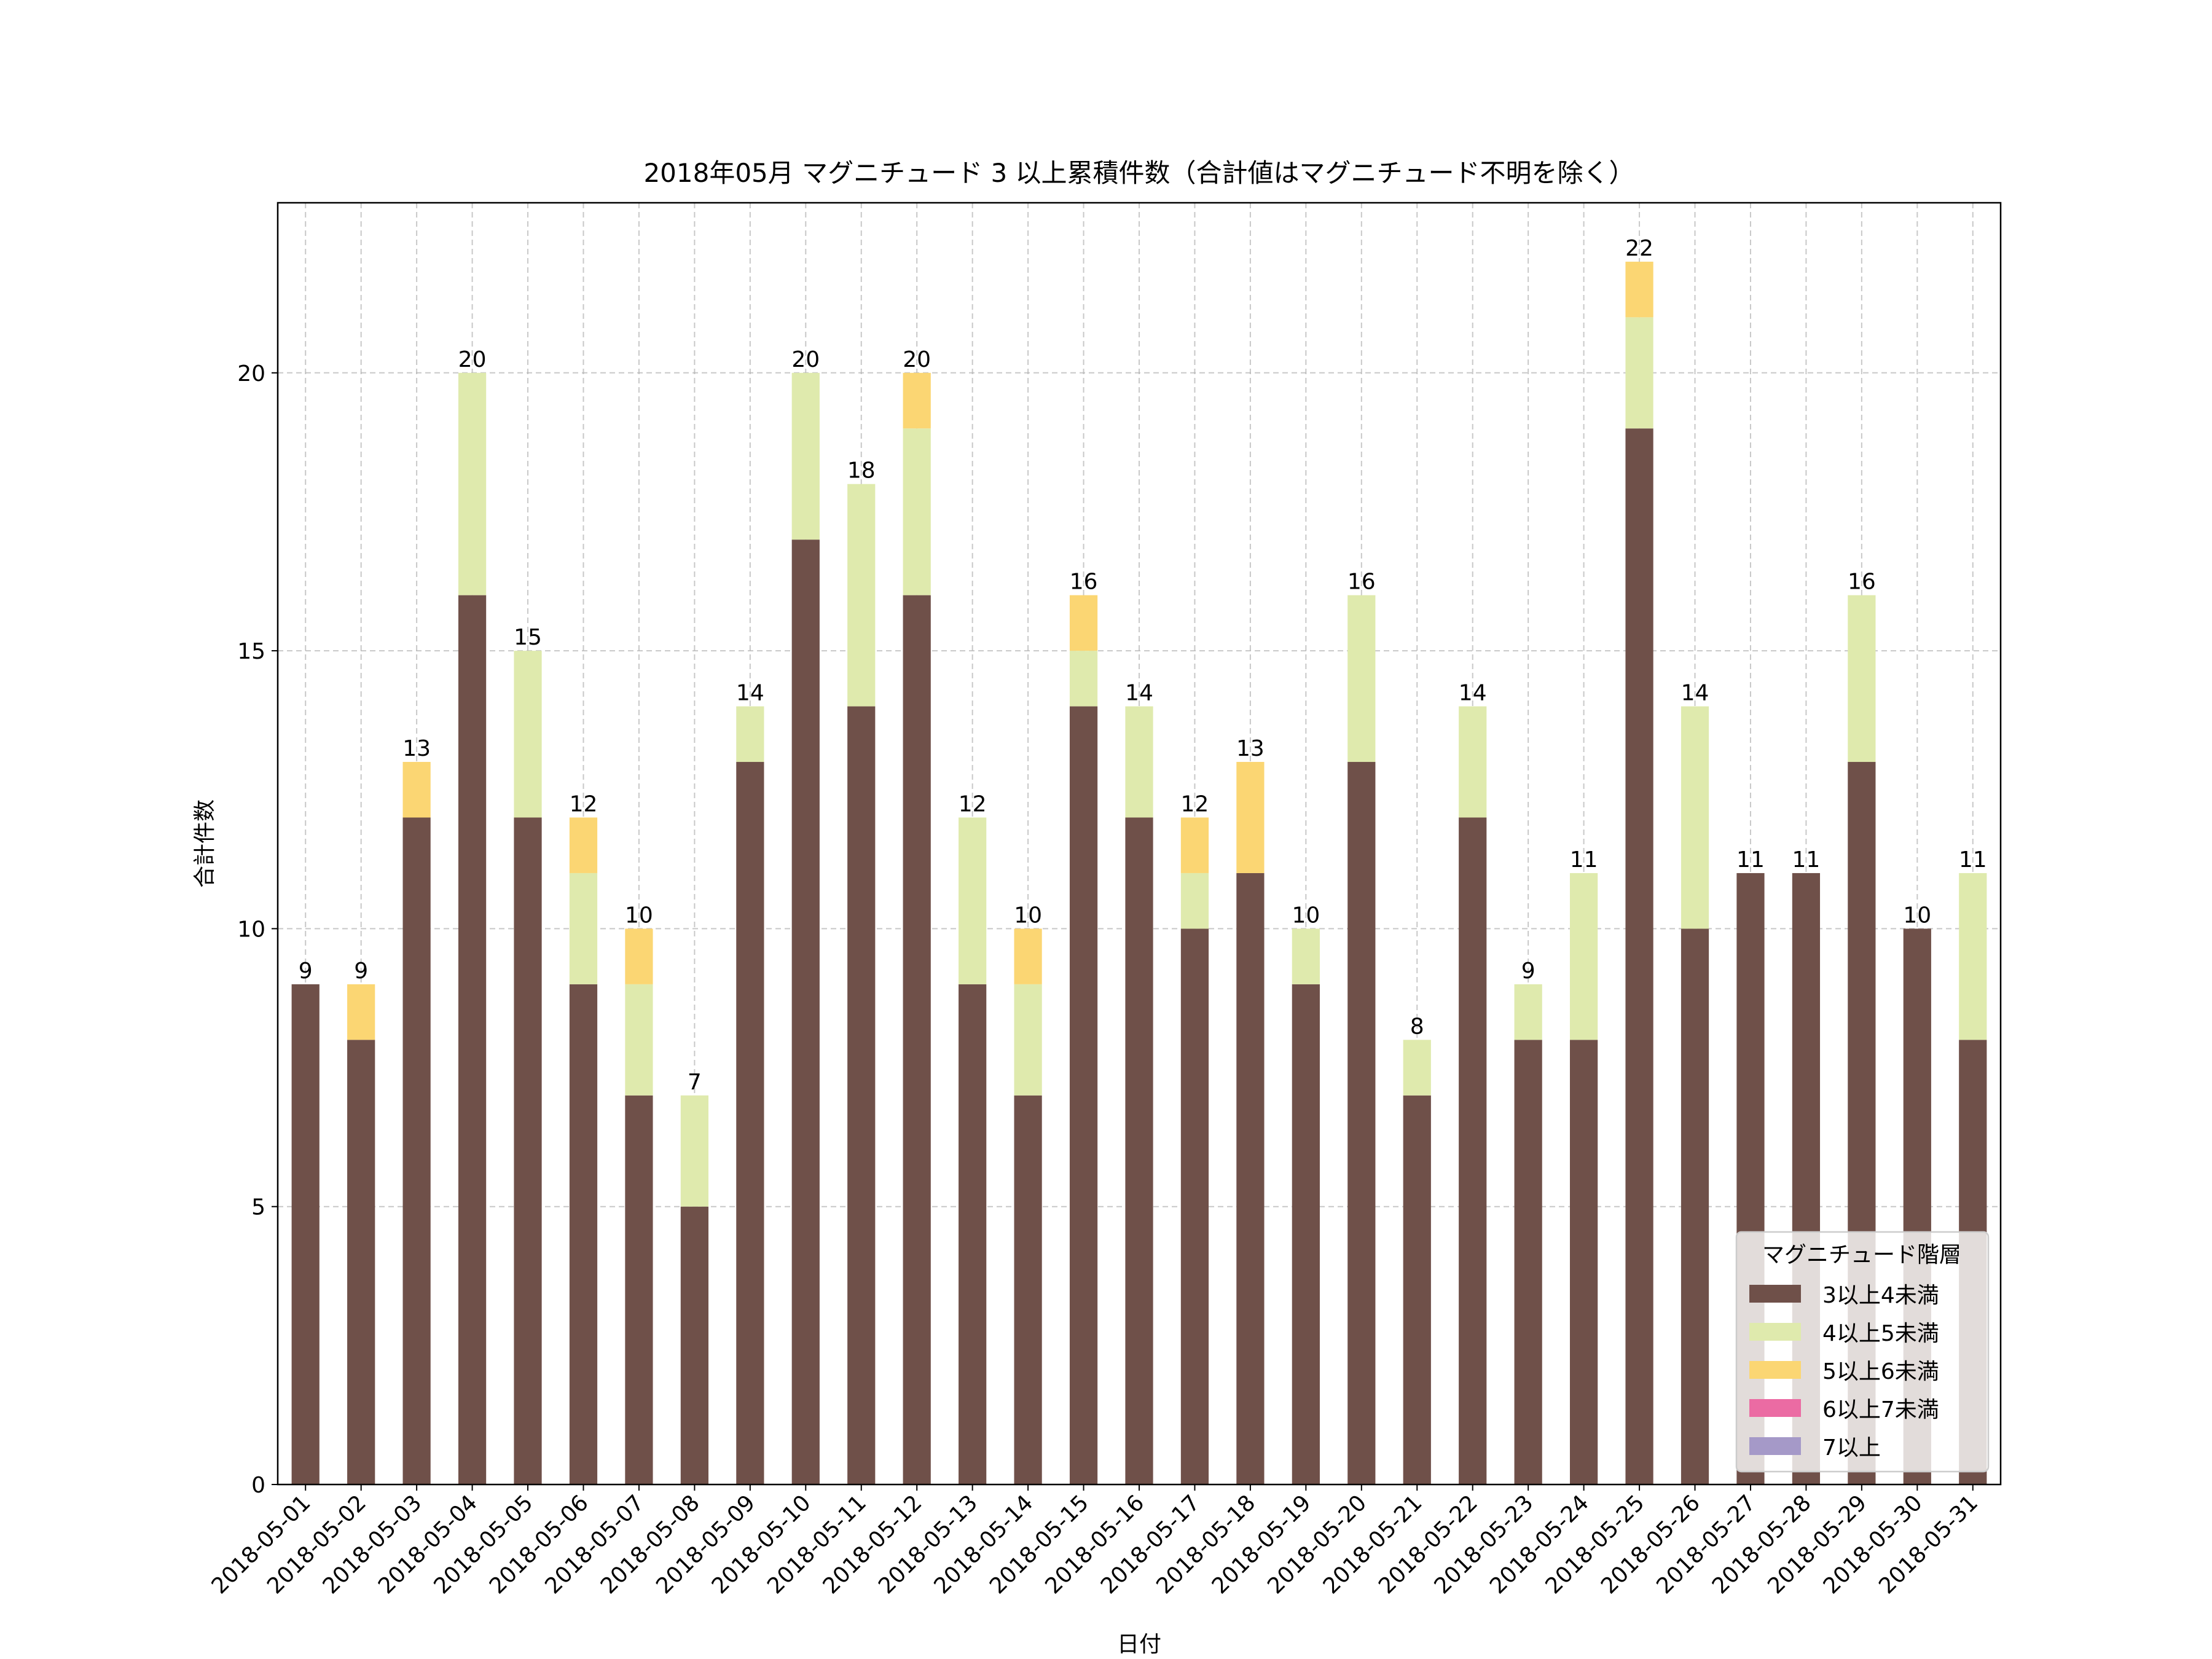 The height and width of the screenshot is (1659, 2212). Describe the element at coordinates (1880, 1409) in the screenshot. I see `legend-label: 6以上7未満` at that location.